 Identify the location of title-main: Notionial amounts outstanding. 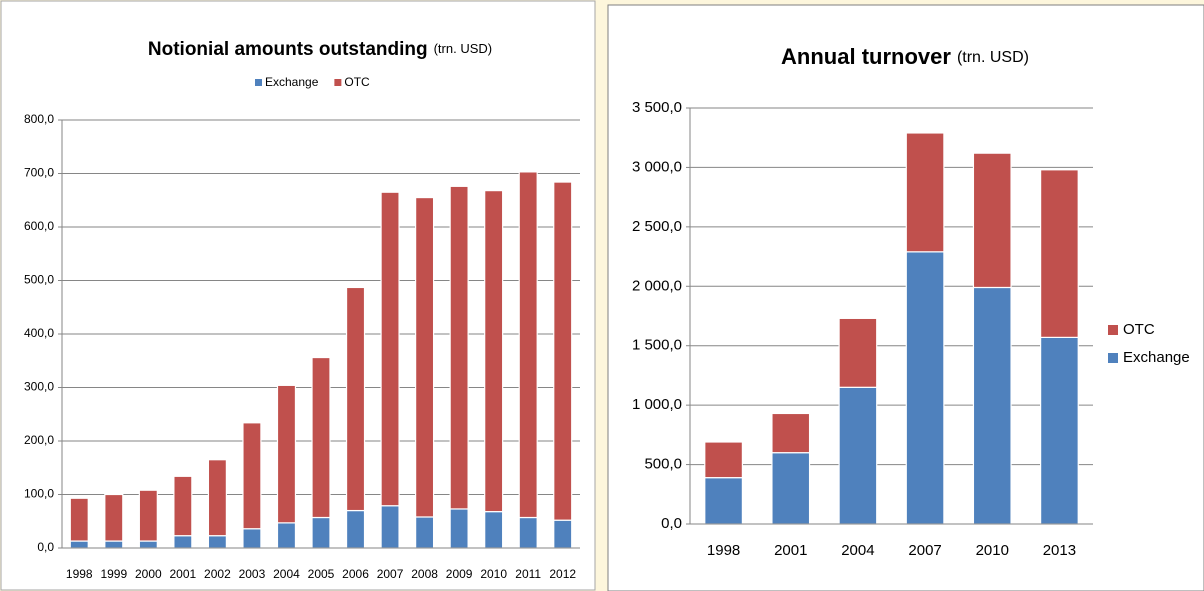
(288, 49).